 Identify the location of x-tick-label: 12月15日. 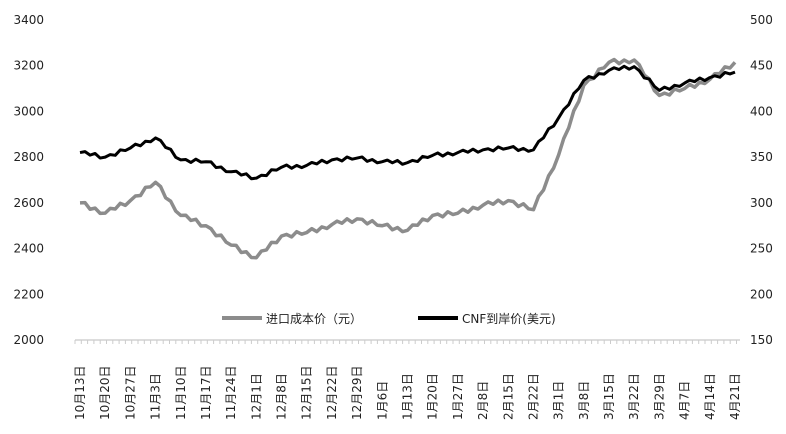
(307, 392).